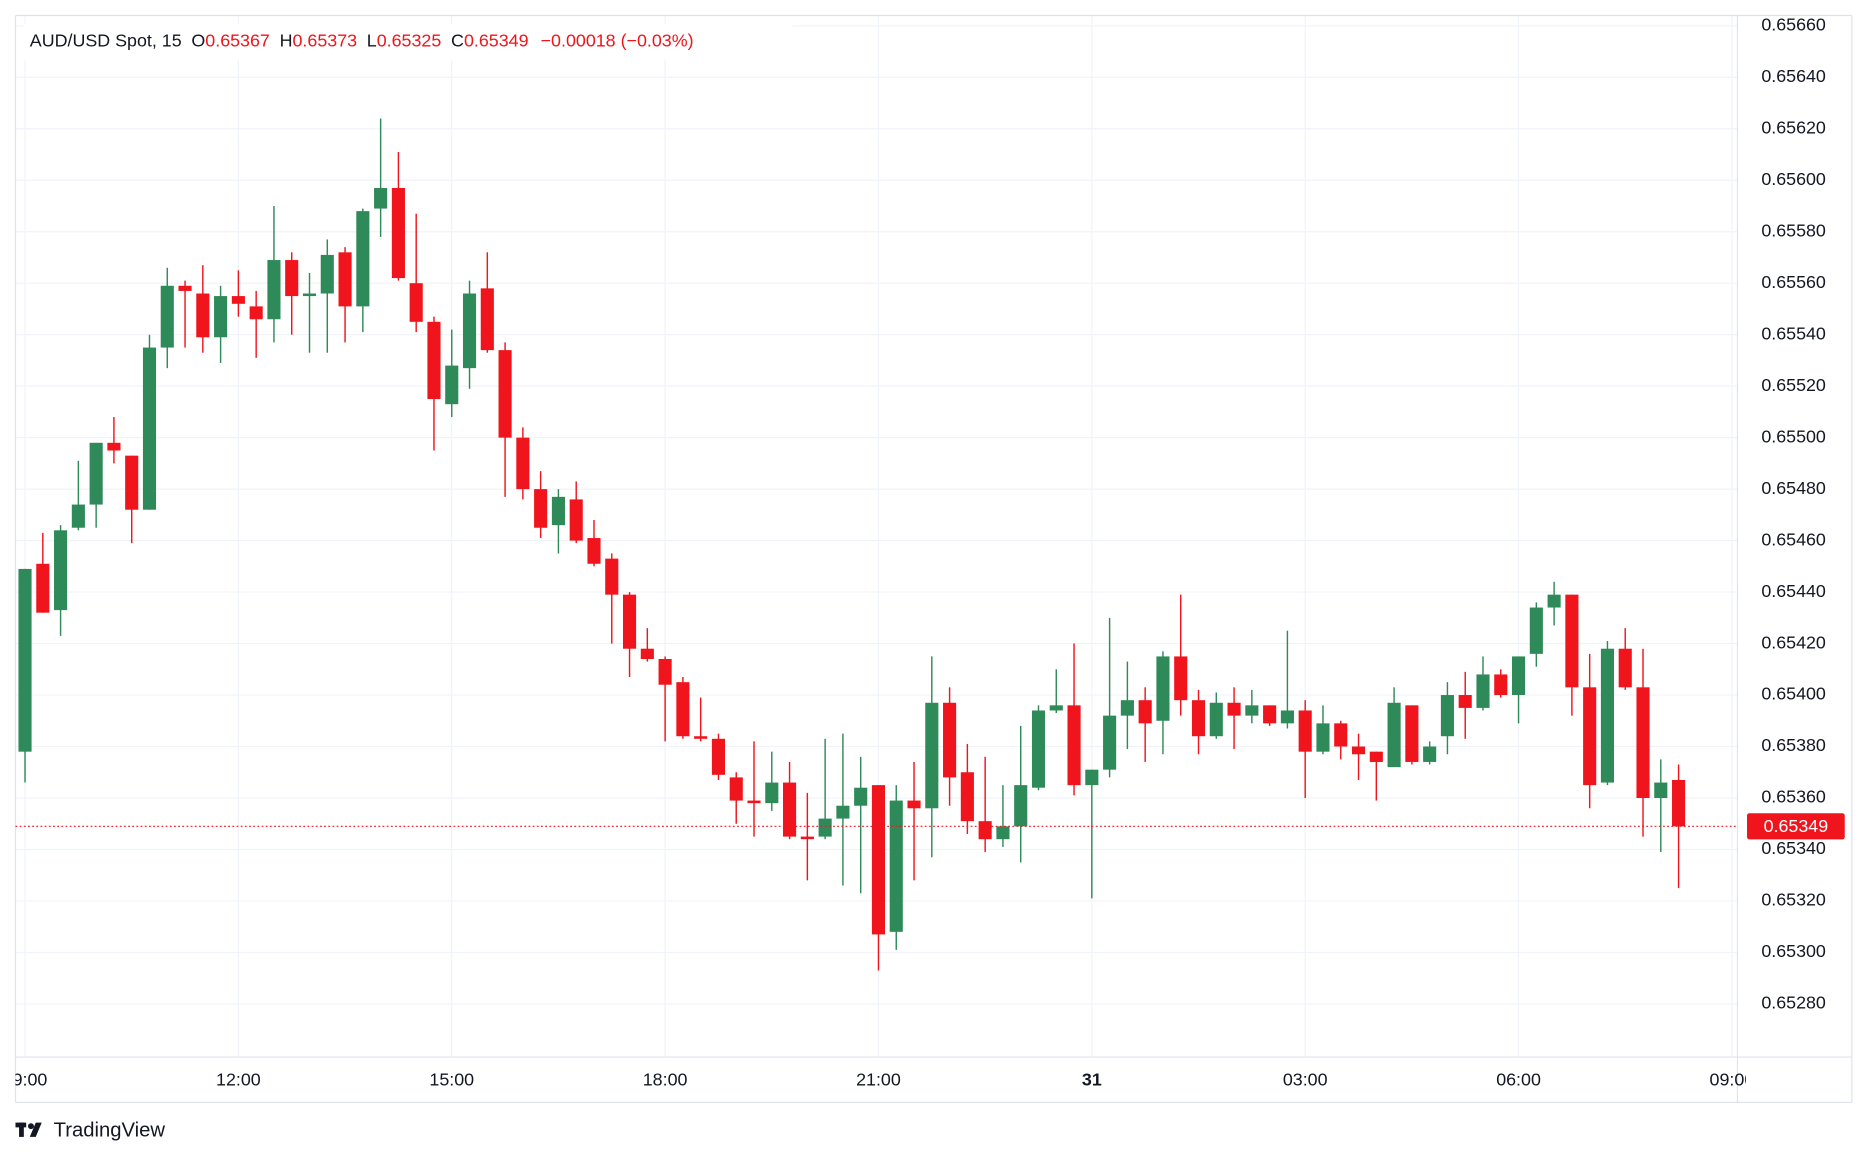 The width and height of the screenshot is (1865, 1156). I want to click on y-tick-label: 0.65580, so click(1793, 230).